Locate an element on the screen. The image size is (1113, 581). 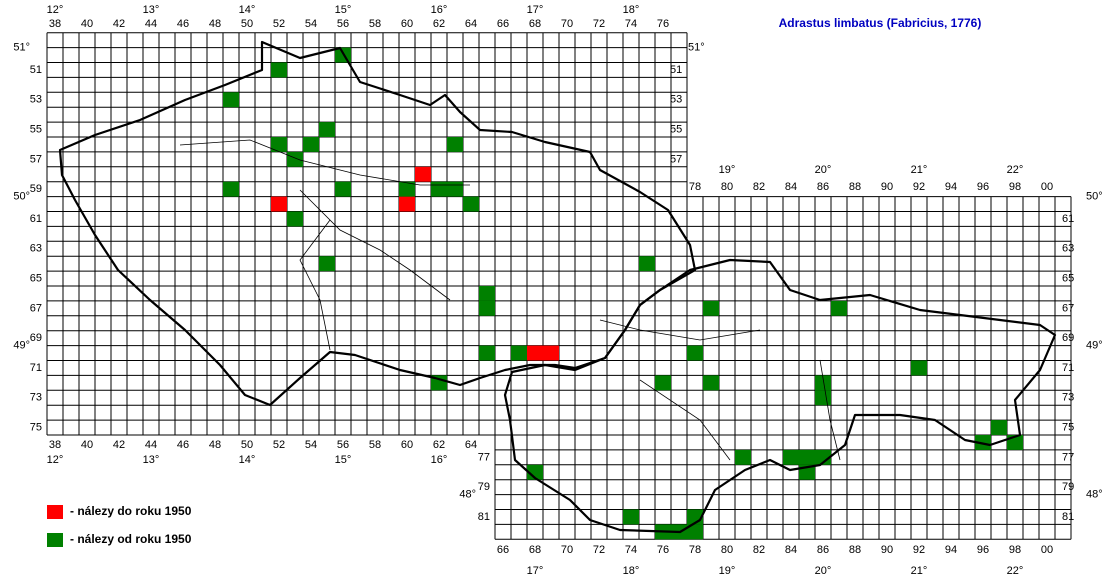
column-label: 62 is located at coordinates (439, 24).